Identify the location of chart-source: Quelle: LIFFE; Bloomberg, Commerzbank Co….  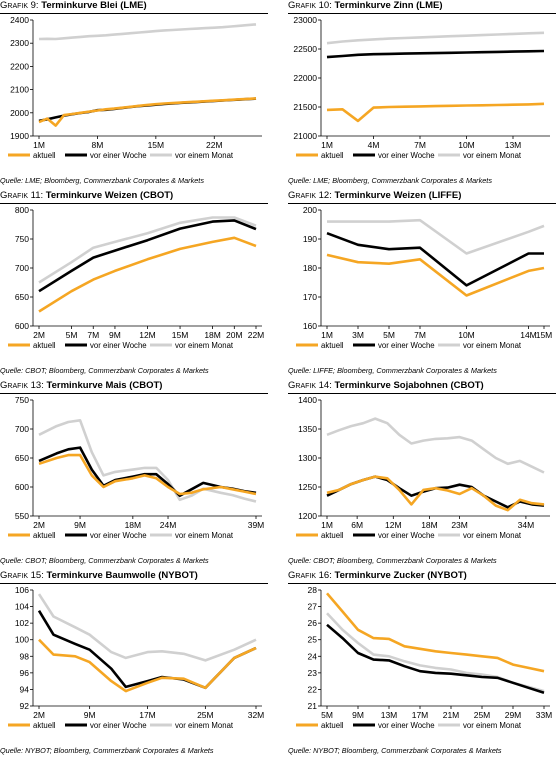
(392, 370).